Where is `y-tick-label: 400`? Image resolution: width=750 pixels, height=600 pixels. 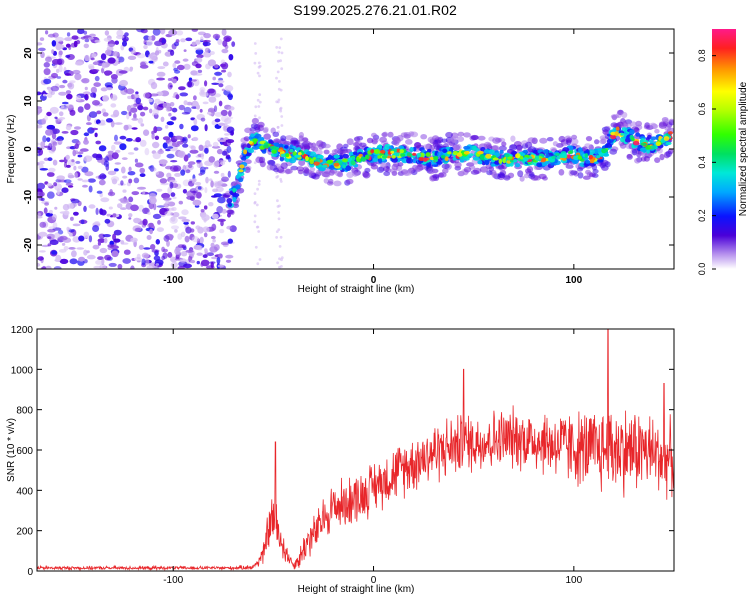 y-tick-label: 400 is located at coordinates (24, 491).